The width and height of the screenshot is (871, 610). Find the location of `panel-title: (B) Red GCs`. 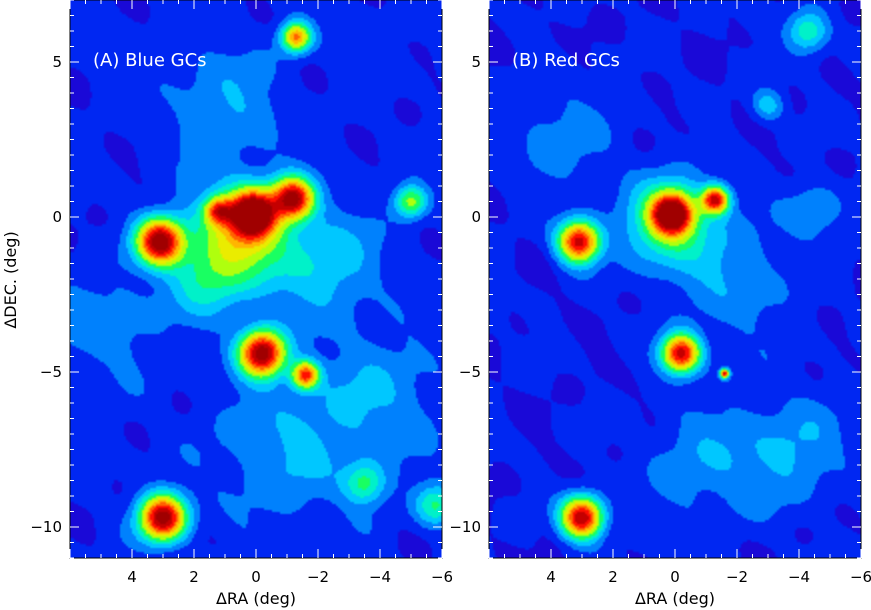

panel-title: (B) Red GCs is located at coordinates (566, 60).